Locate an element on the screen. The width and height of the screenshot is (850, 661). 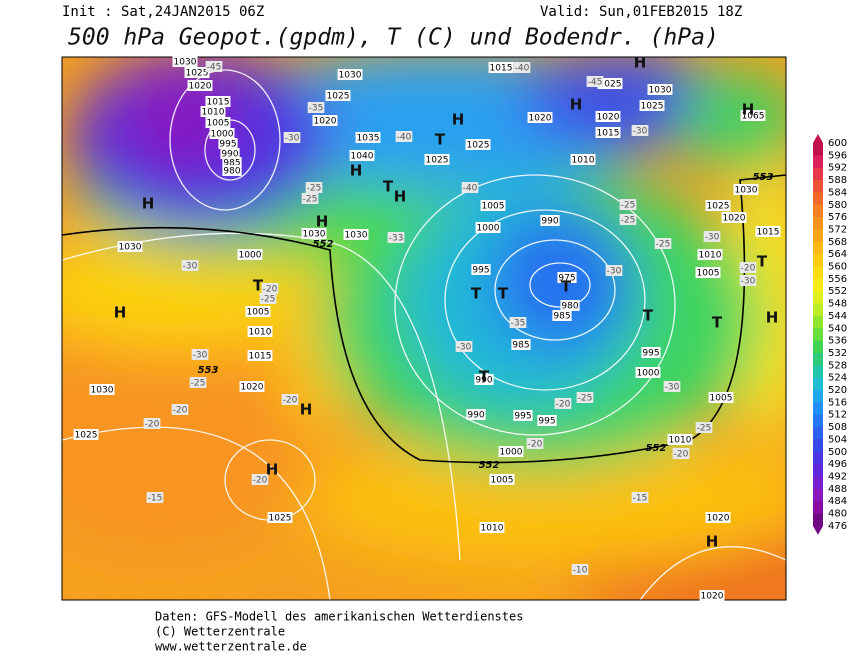
scale-label: 484 is located at coordinates (837, 501).